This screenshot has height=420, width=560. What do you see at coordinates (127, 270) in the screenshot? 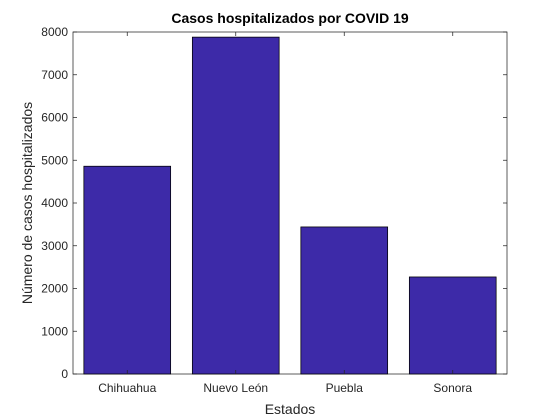
I see `bar-chihuahua` at bounding box center [127, 270].